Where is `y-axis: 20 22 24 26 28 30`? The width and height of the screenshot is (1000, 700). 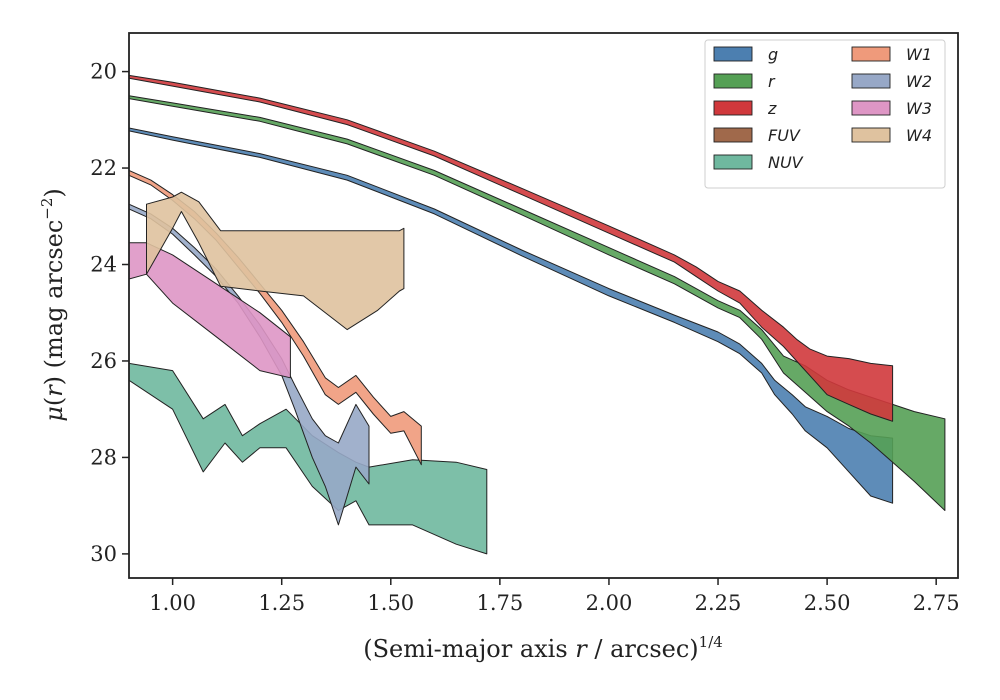
y-axis: 20 22 24 26 28 30 is located at coordinates (109, 313).